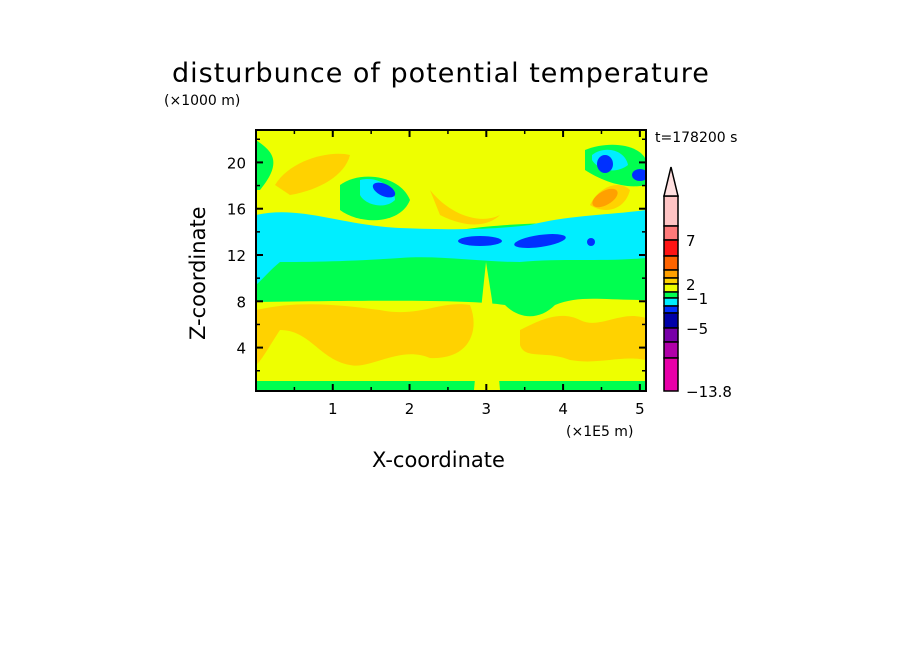 Image resolution: width=904 pixels, height=654 pixels. I want to click on colorbar: 7 2−1 −5 −13.8, so click(697, 283).